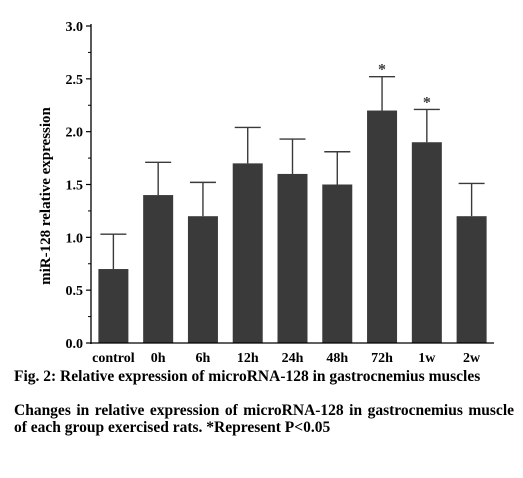 Image resolution: width=523 pixels, height=478 pixels. I want to click on bar-24h, so click(292, 258).